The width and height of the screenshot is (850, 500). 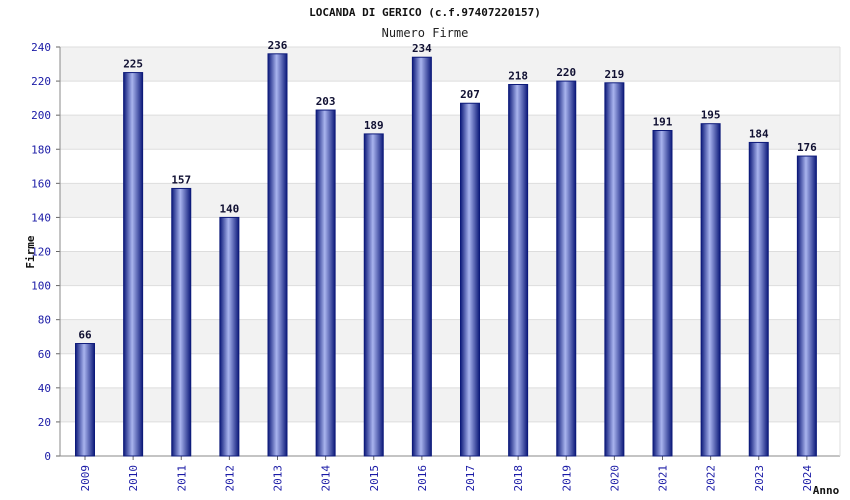 I want to click on x-tick-label: 2023, so click(x=759, y=478).